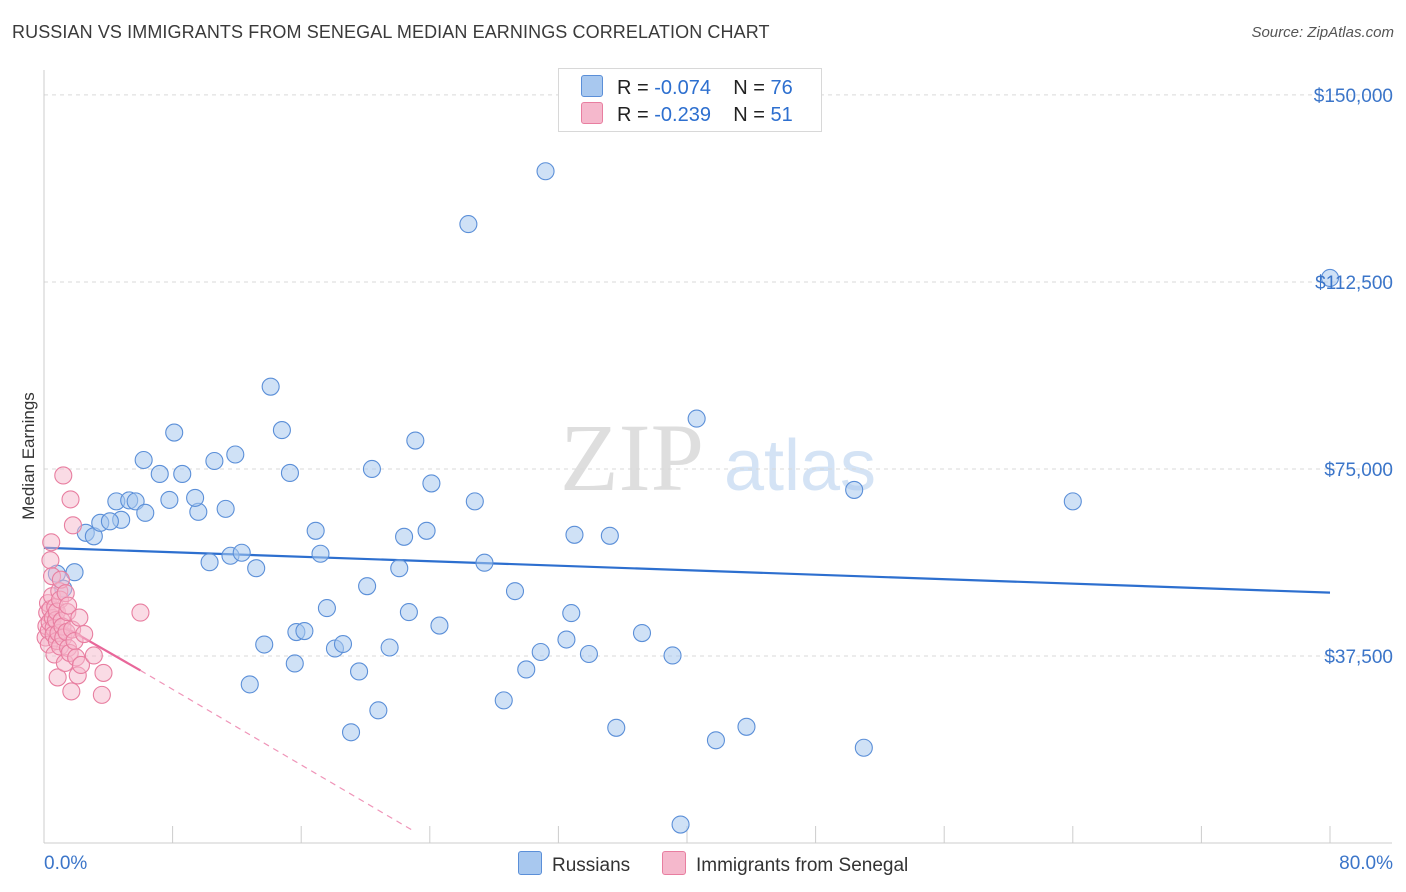  I want to click on bottom-legend-label: Immigrants from Senegal, so click(802, 865).